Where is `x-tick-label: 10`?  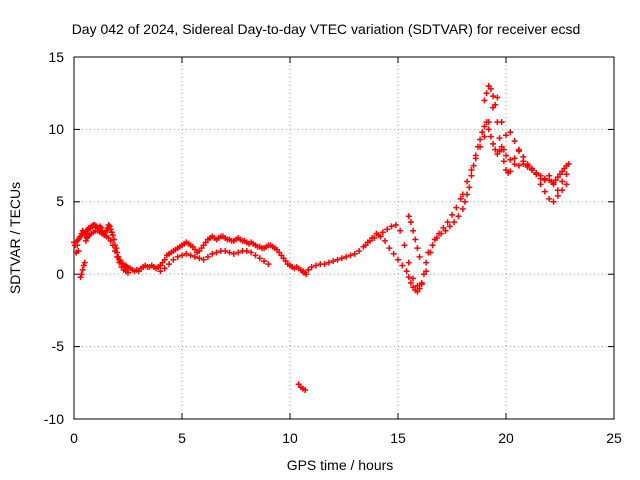 x-tick-label: 10 is located at coordinates (290, 438).